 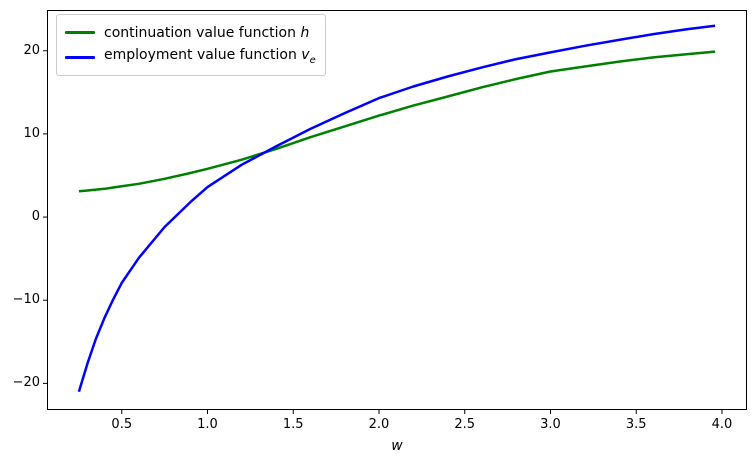 I want to click on x-axis-label: w, so click(x=397, y=446).